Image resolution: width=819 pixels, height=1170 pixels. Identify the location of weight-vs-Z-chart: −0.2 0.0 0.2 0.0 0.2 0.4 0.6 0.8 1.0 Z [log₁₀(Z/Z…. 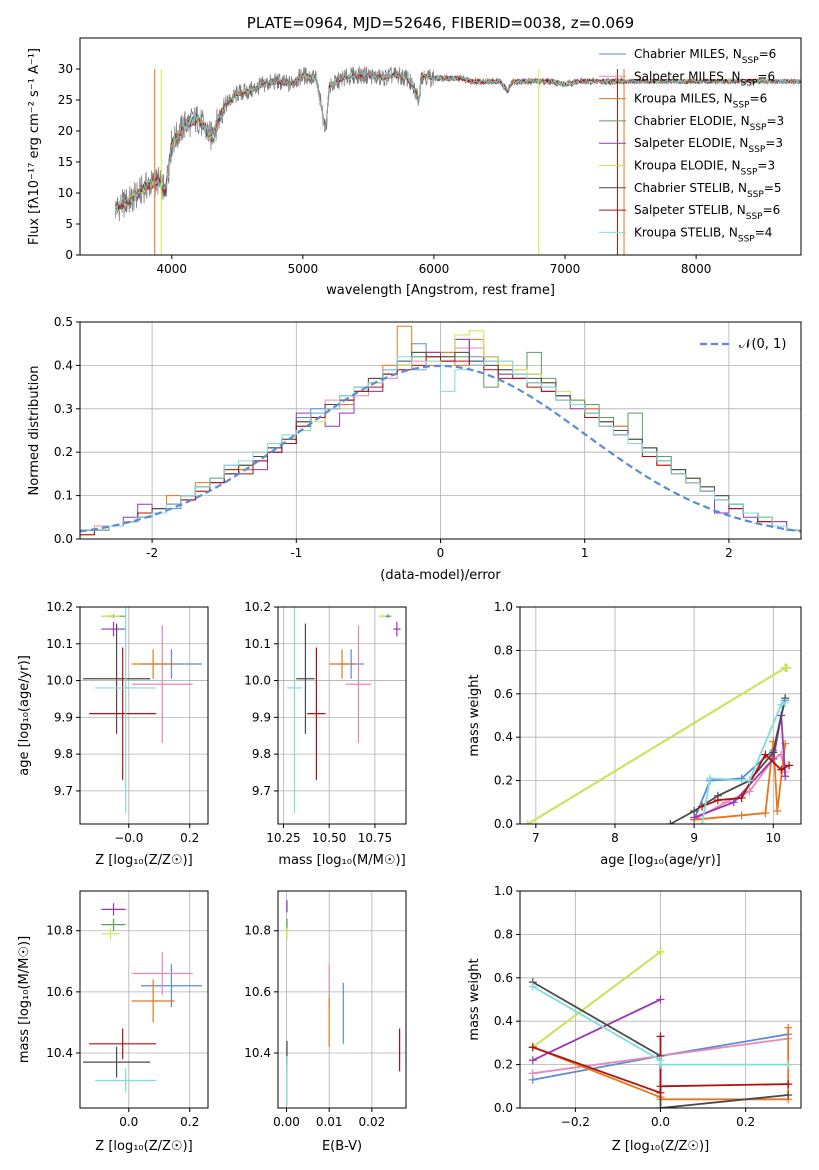
(634, 1019).